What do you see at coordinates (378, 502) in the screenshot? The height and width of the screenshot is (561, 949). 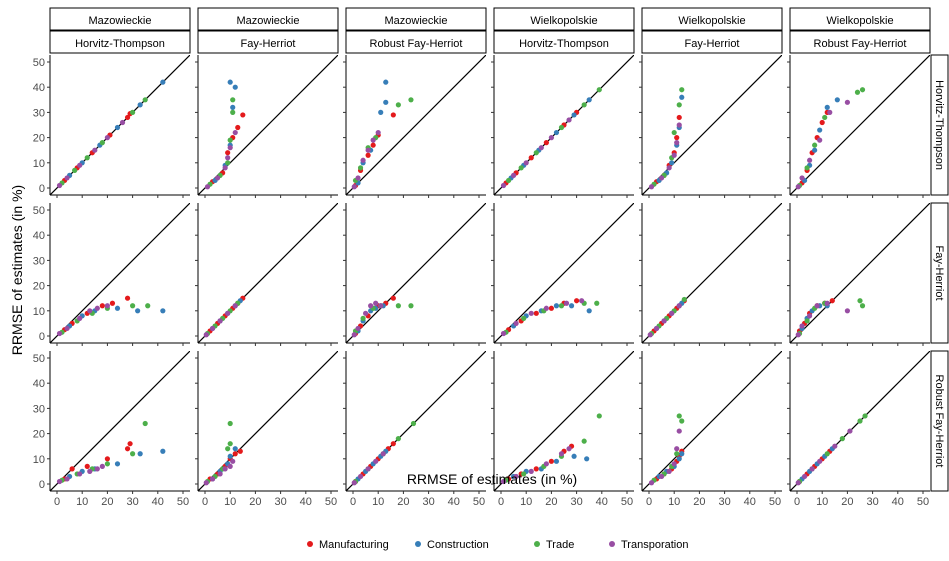 I see `x-tick-label: 10` at bounding box center [378, 502].